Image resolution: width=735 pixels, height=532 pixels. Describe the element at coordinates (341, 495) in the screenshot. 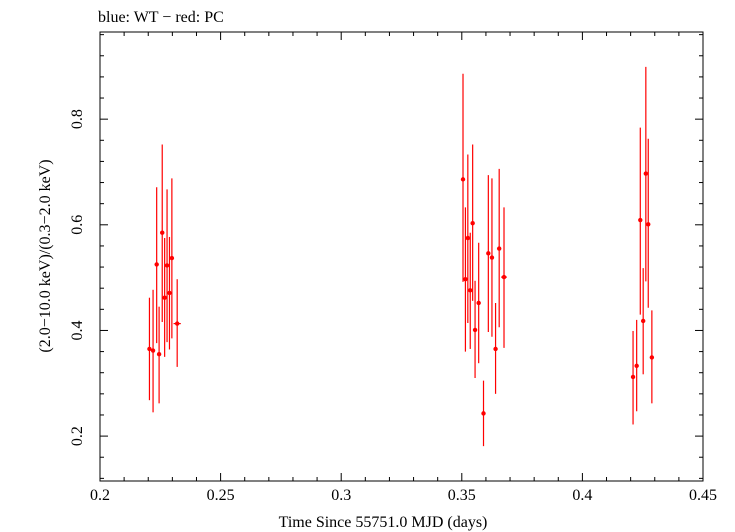

I see `x-tick-label: 0.3` at that location.